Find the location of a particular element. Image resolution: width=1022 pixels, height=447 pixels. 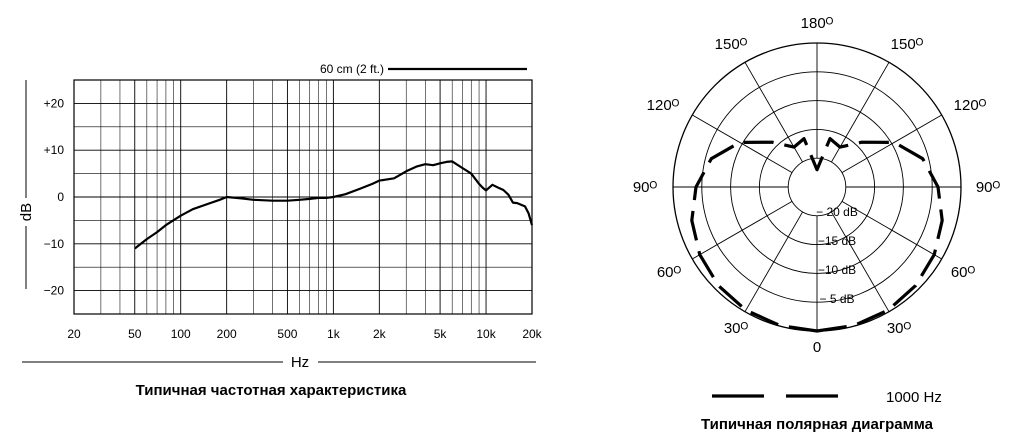

polar-legend-label: 1000 Hz is located at coordinates (914, 397).